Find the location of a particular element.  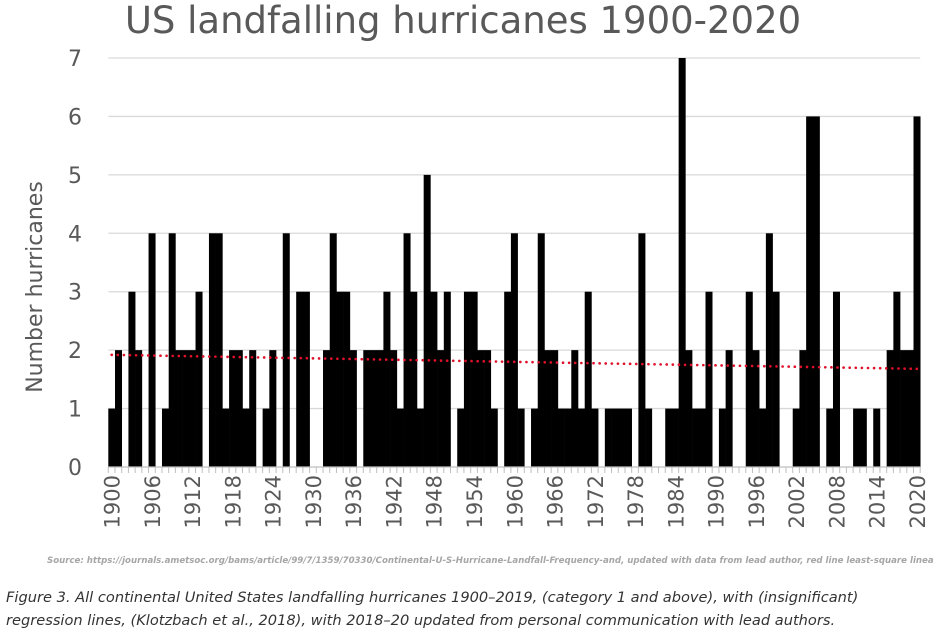

bar-1950 is located at coordinates (447, 379).